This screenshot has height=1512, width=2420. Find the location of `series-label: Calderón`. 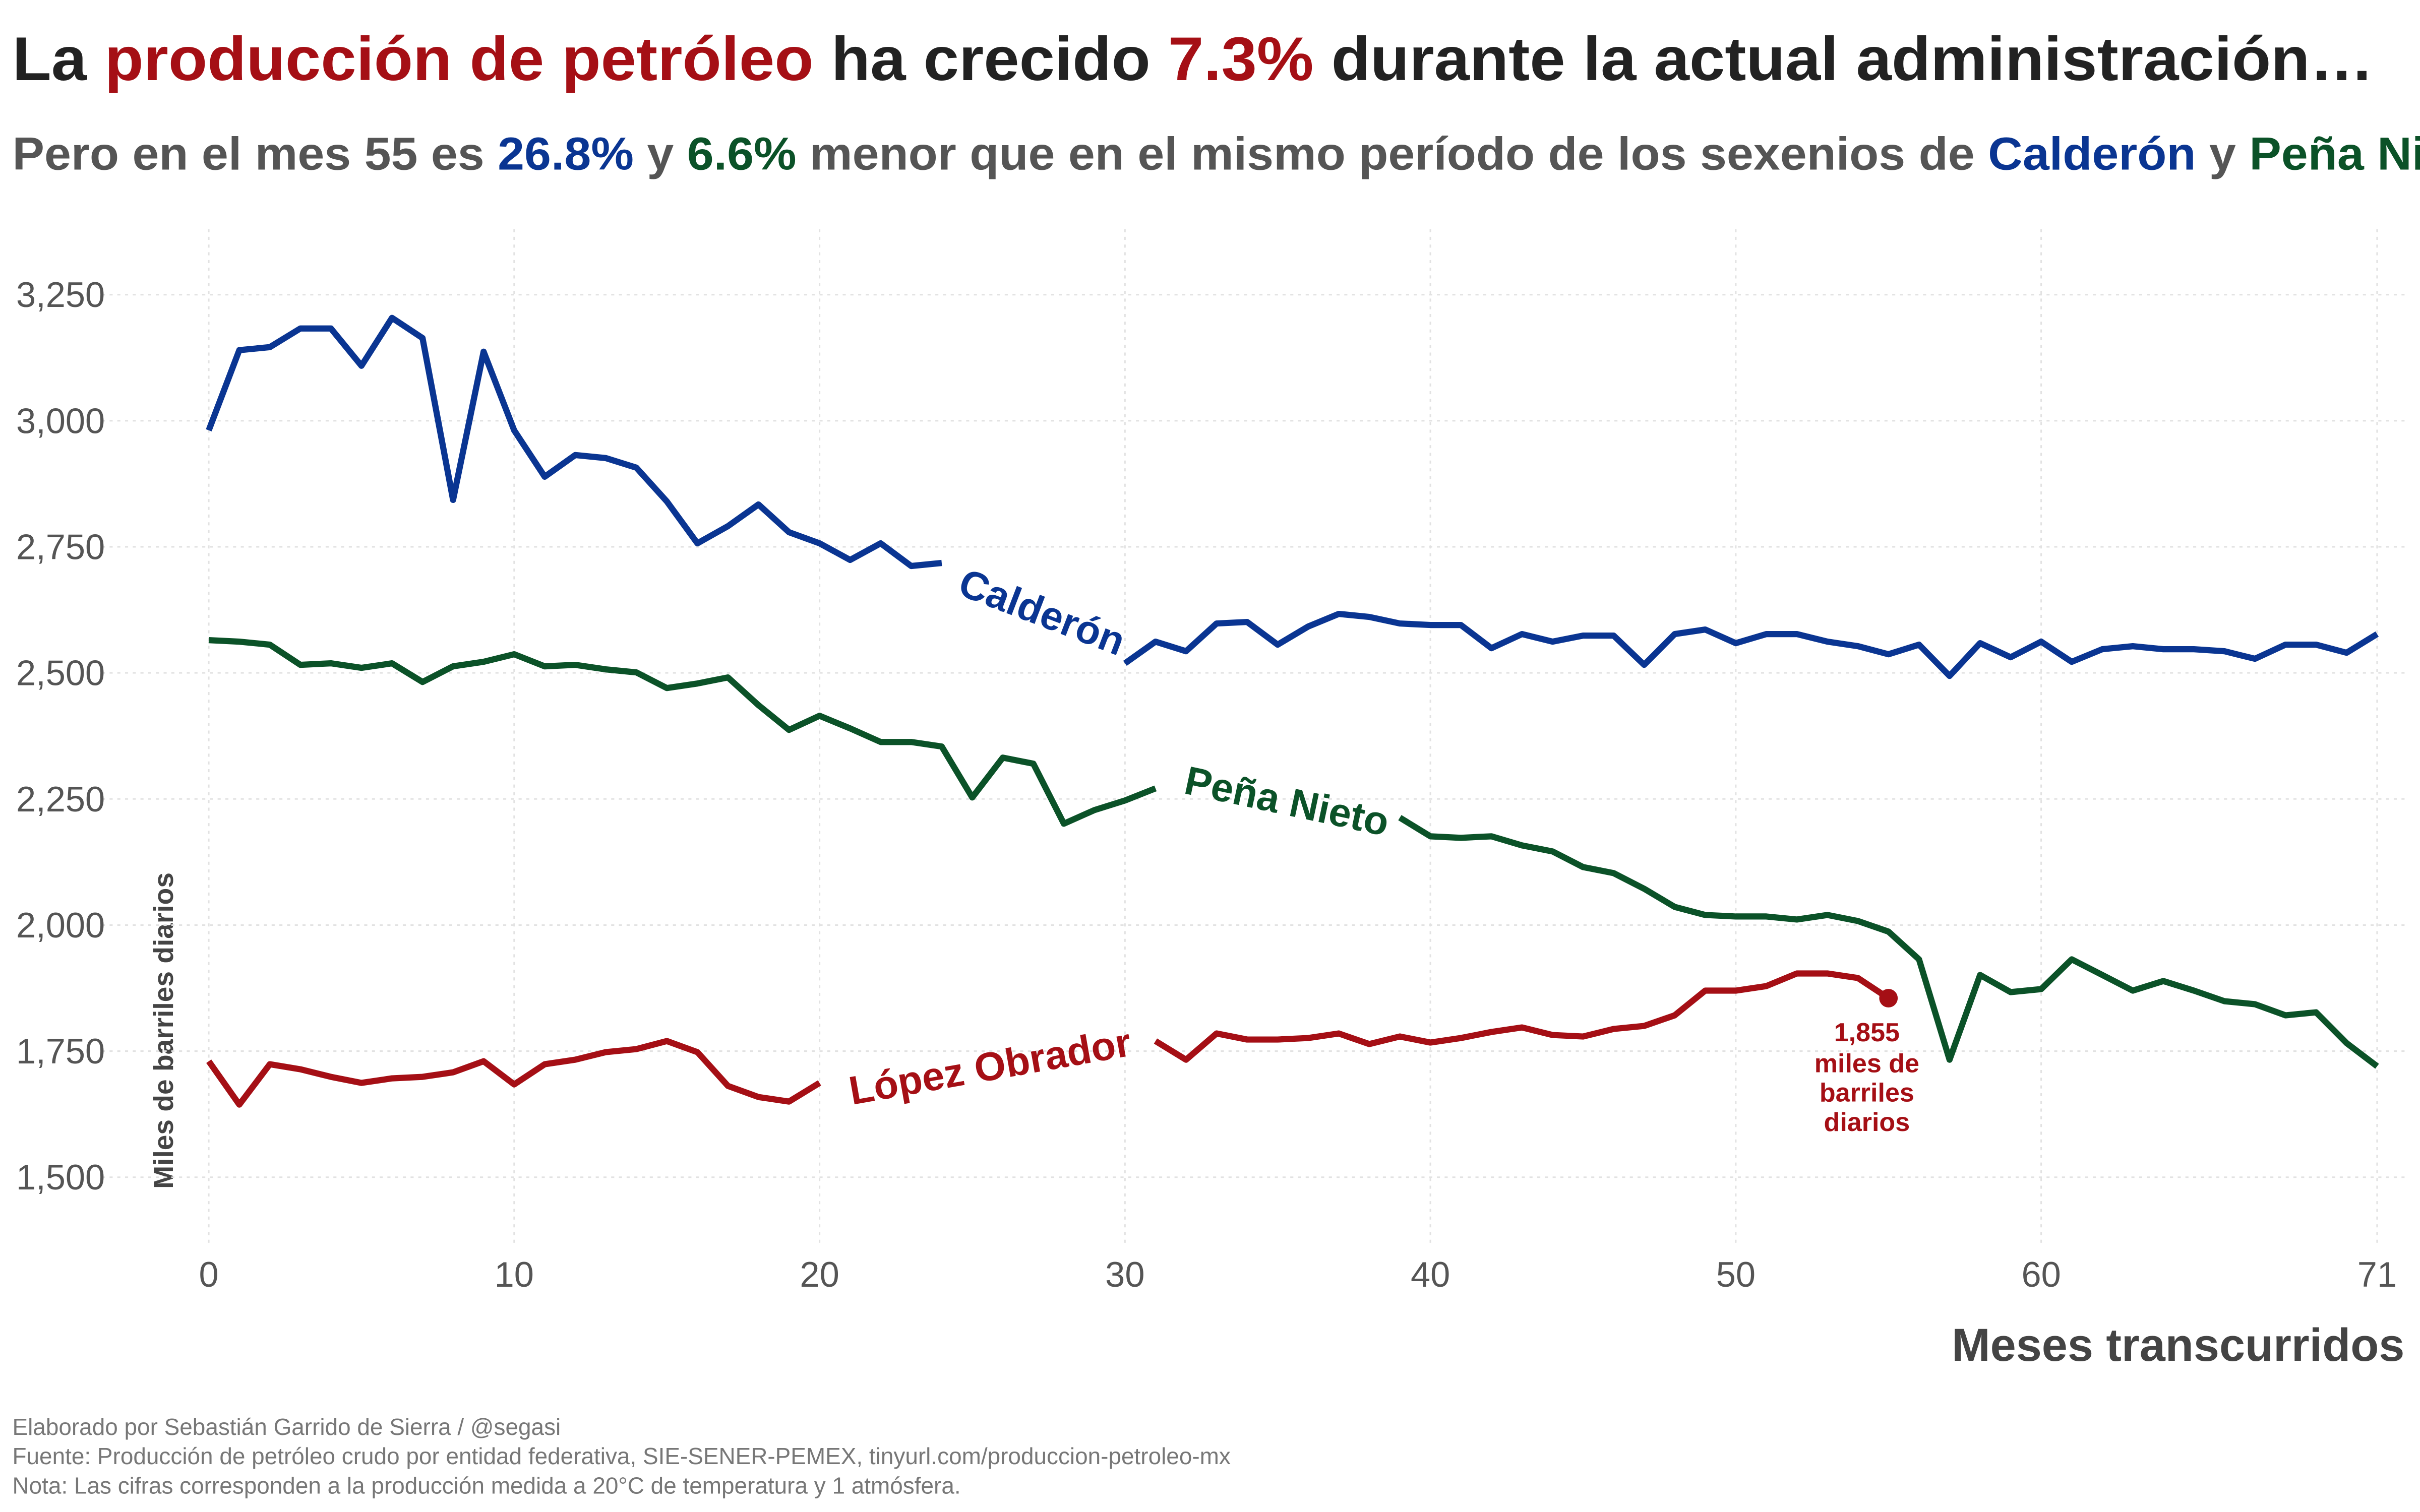

series-label: Calderón is located at coordinates (1042, 612).